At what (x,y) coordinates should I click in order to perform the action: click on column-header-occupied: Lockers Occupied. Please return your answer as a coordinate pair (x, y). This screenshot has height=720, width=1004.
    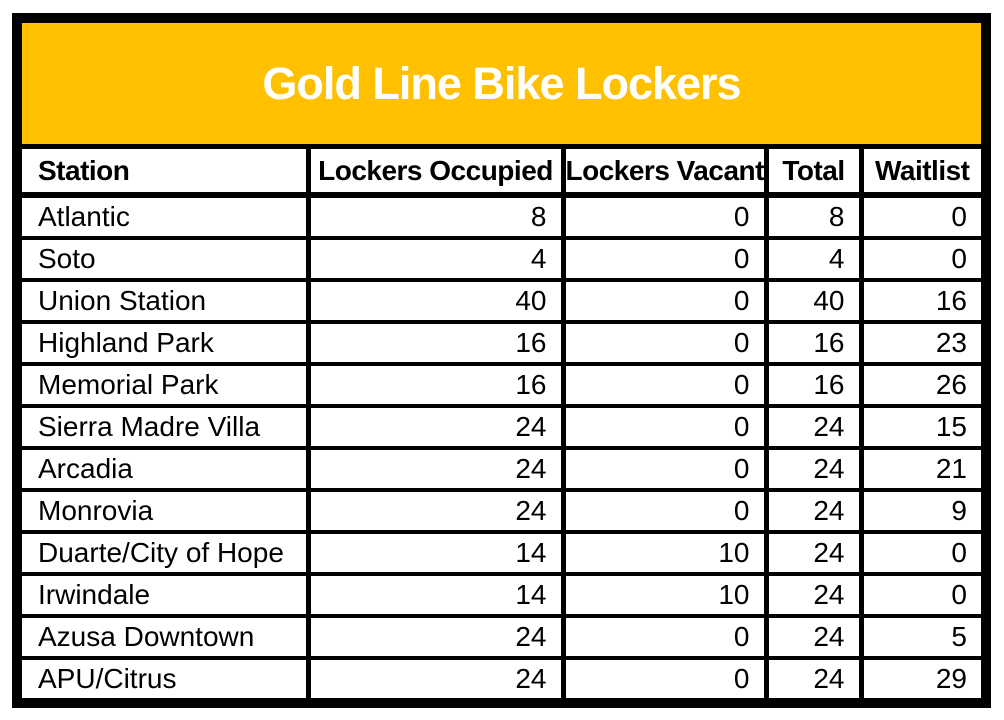
    Looking at the image, I should click on (435, 173).